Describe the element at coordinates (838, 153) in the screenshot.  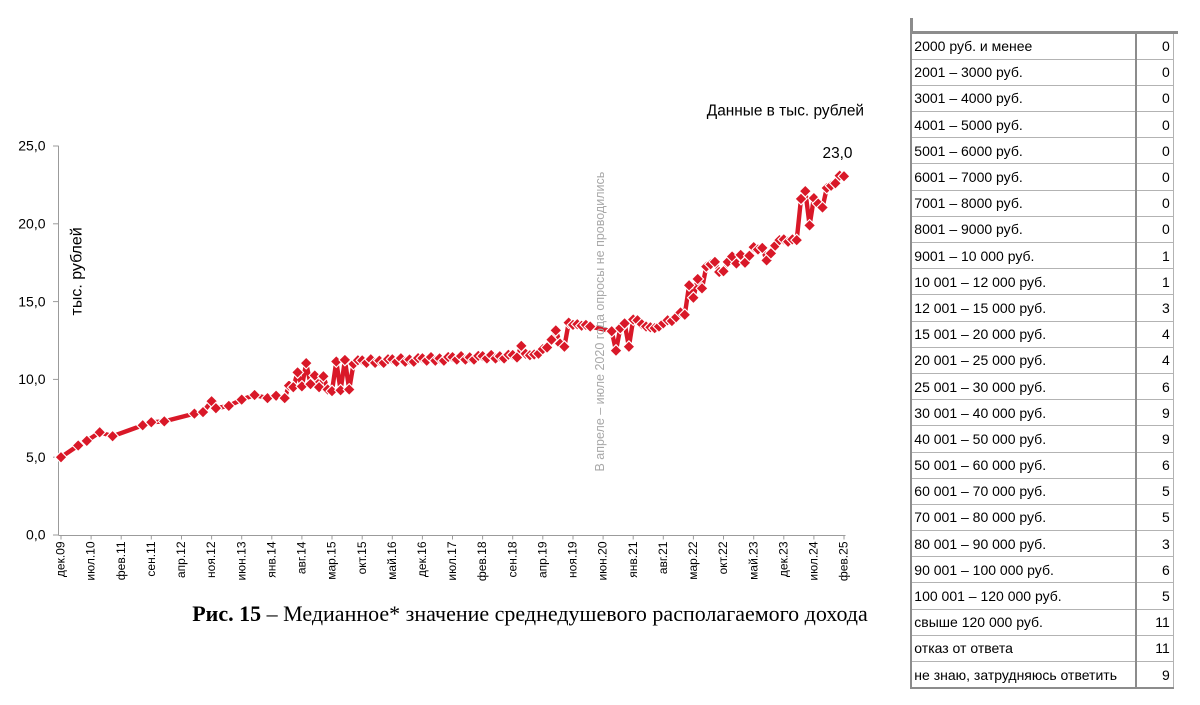
I see `svg-text: 23,0` at that location.